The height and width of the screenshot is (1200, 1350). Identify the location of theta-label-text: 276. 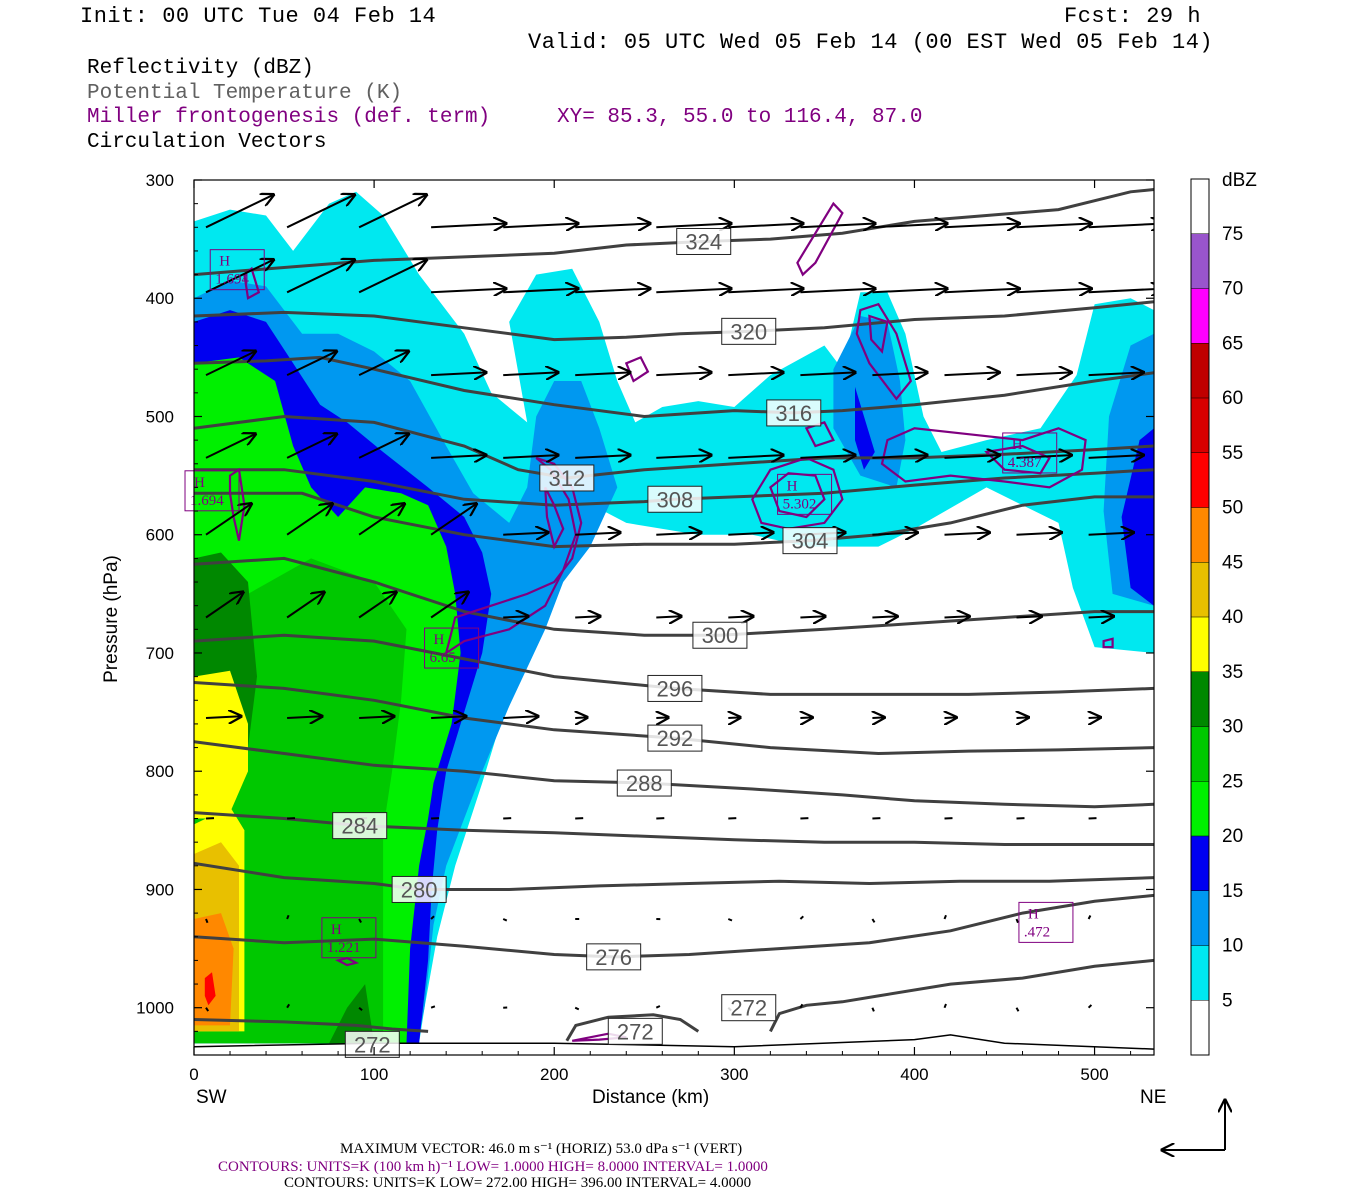
(613, 957).